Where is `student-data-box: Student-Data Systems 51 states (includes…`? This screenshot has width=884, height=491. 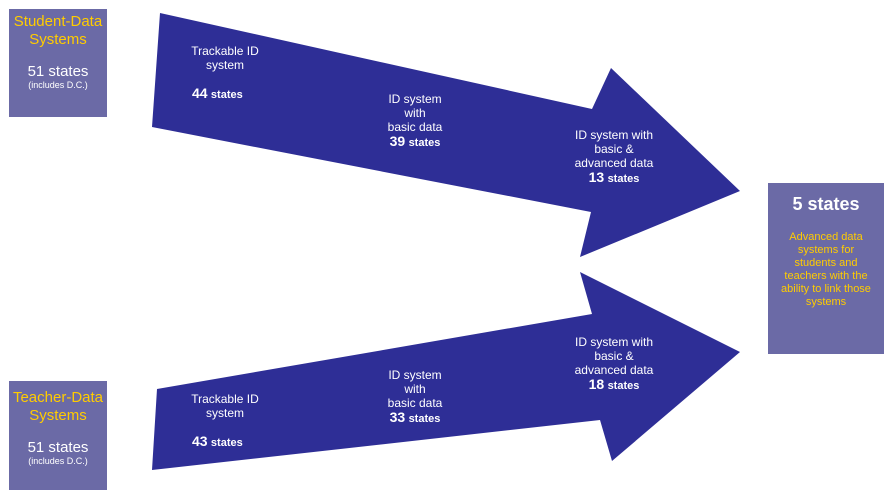 student-data-box: Student-Data Systems 51 states (includes… is located at coordinates (58, 63).